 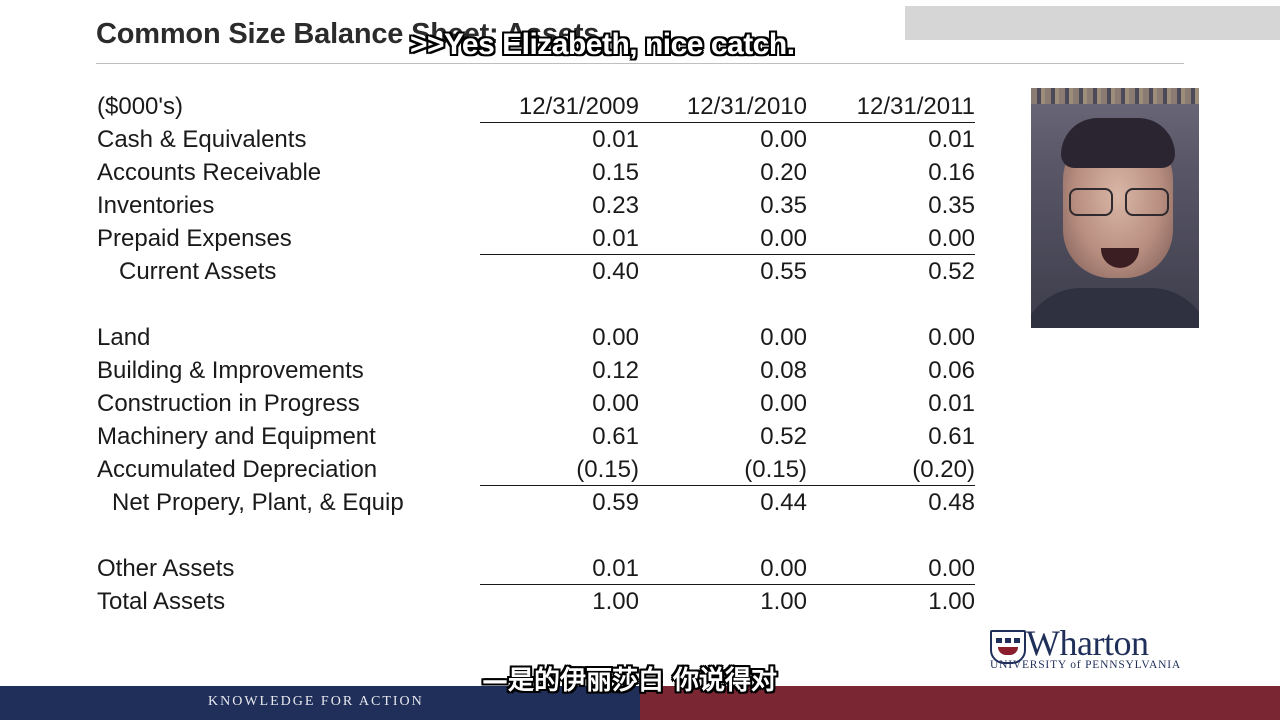 What do you see at coordinates (727, 122) in the screenshot?
I see `header-underline` at bounding box center [727, 122].